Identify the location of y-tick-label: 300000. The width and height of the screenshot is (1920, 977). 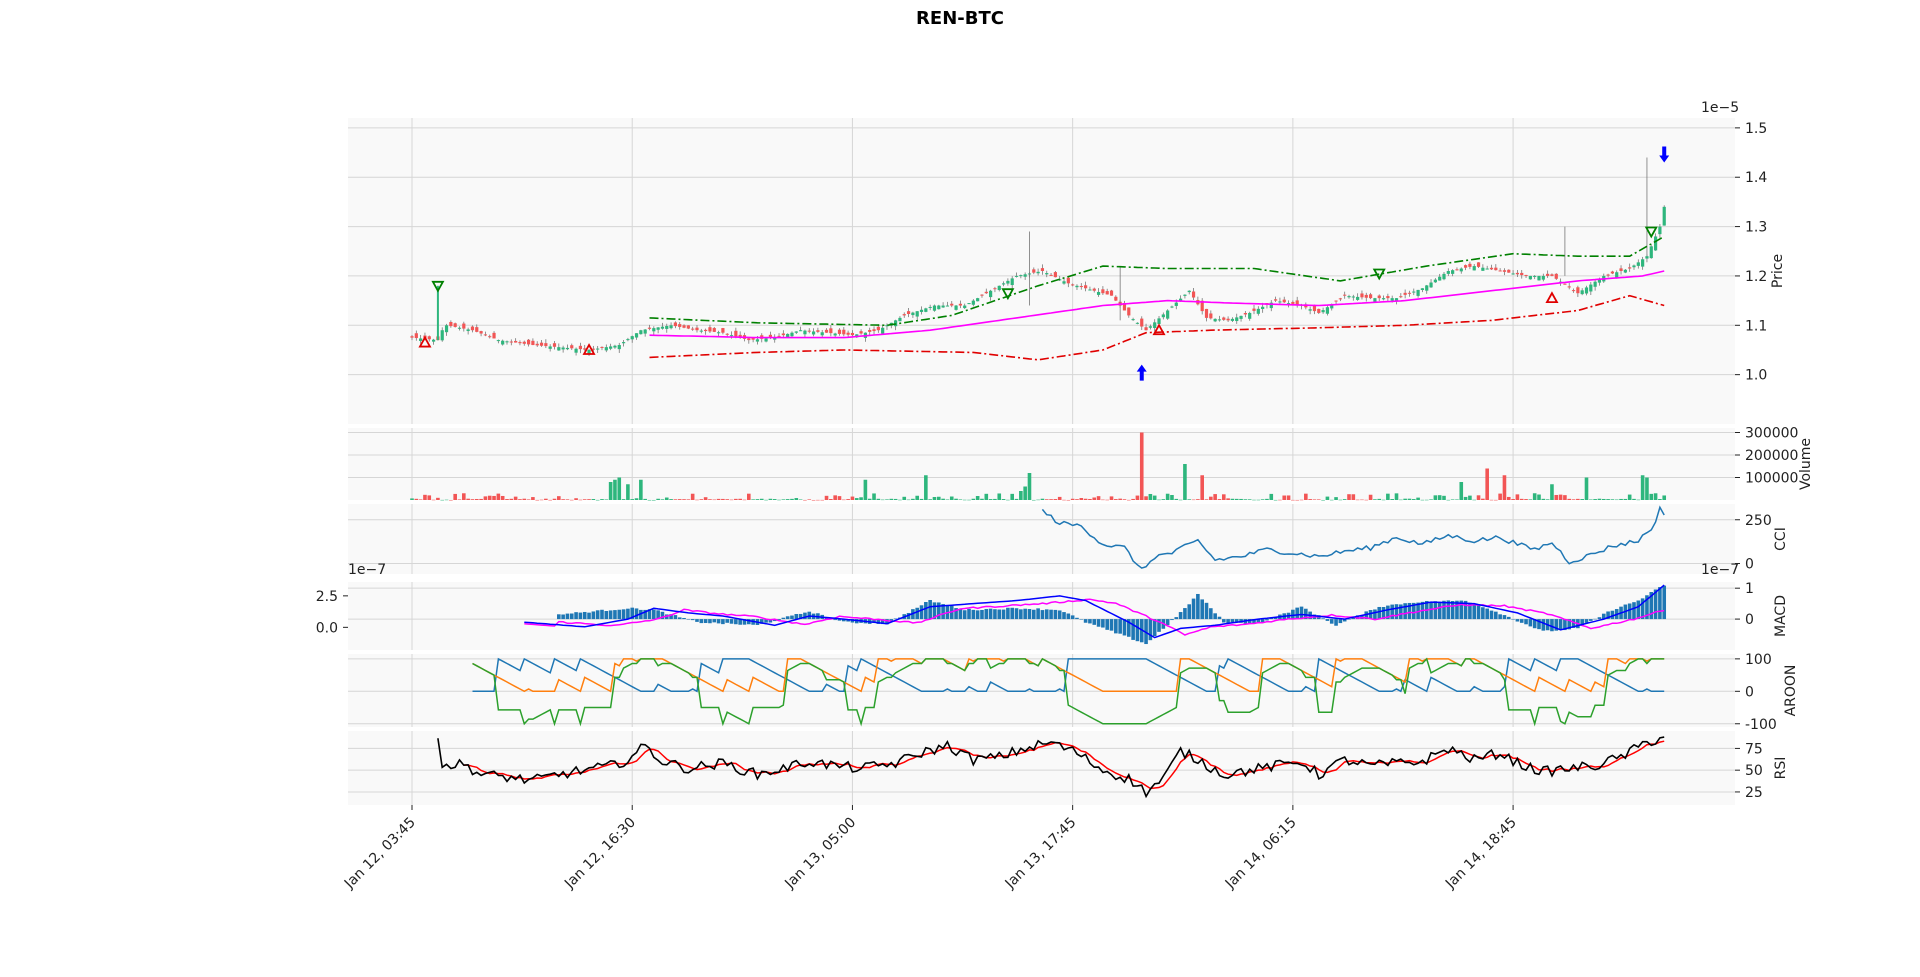
(1771, 434).